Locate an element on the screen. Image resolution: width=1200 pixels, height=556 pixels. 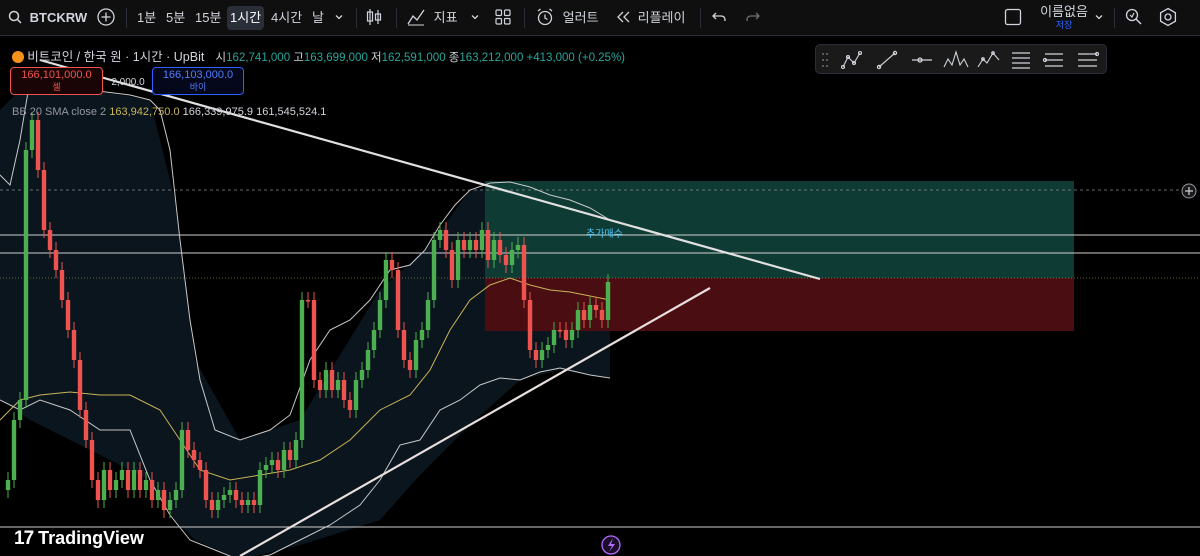
replay-button: 리플레이 is located at coordinates (649, 18).